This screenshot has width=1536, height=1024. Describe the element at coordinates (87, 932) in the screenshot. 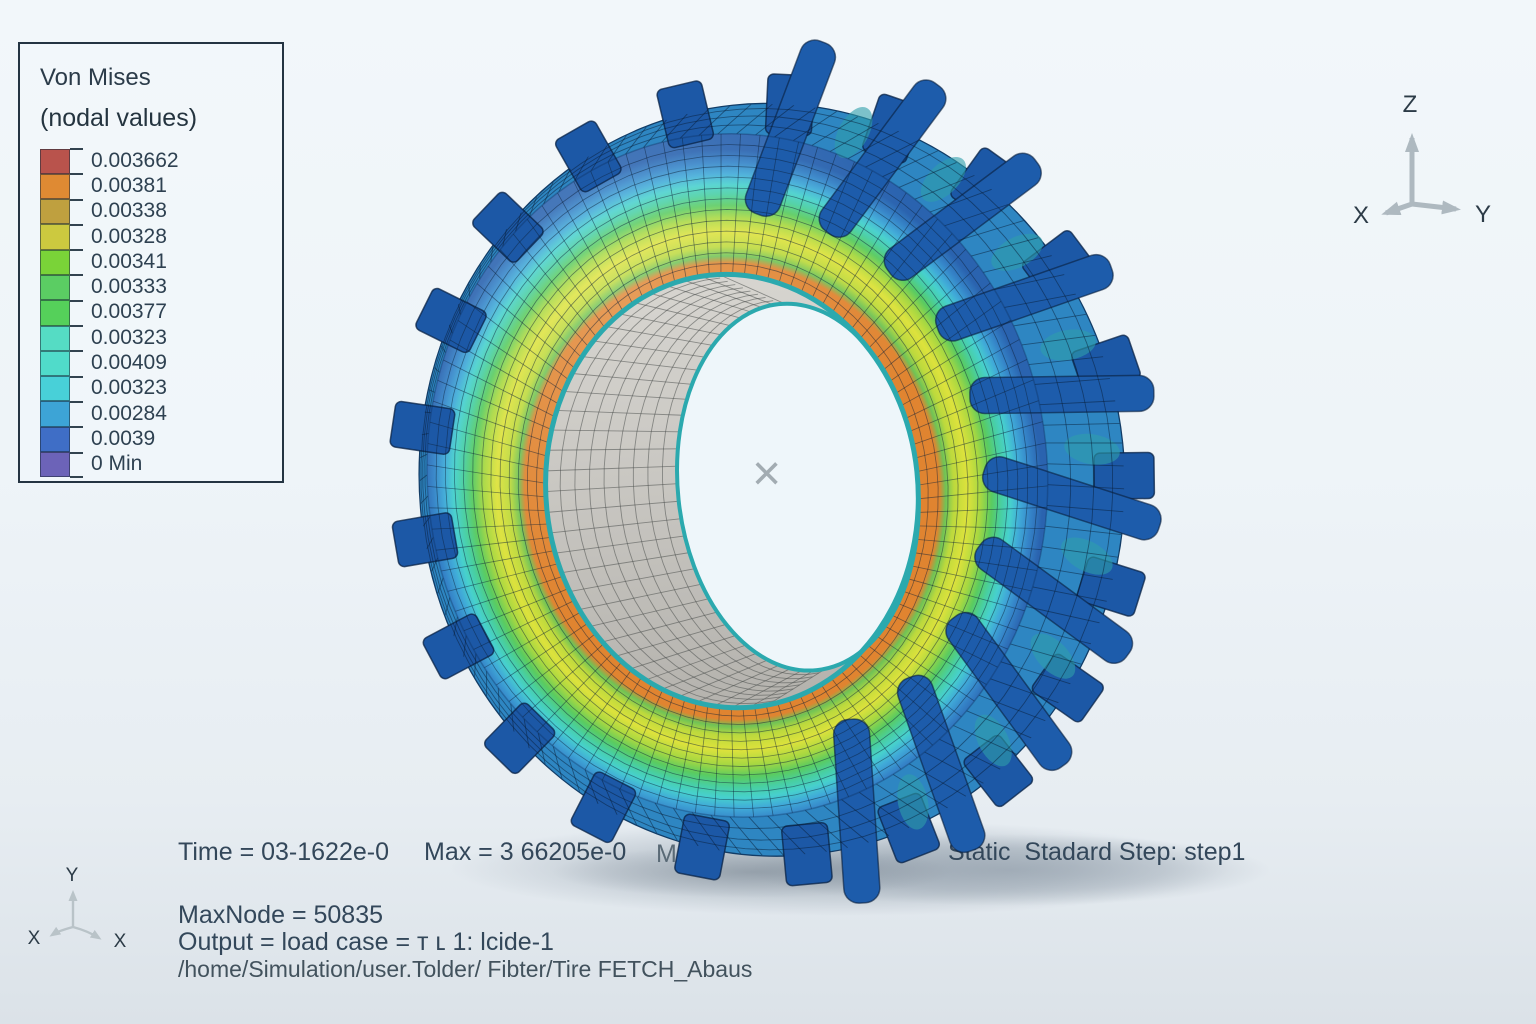

I see `axis2-x-right-arrow` at that location.